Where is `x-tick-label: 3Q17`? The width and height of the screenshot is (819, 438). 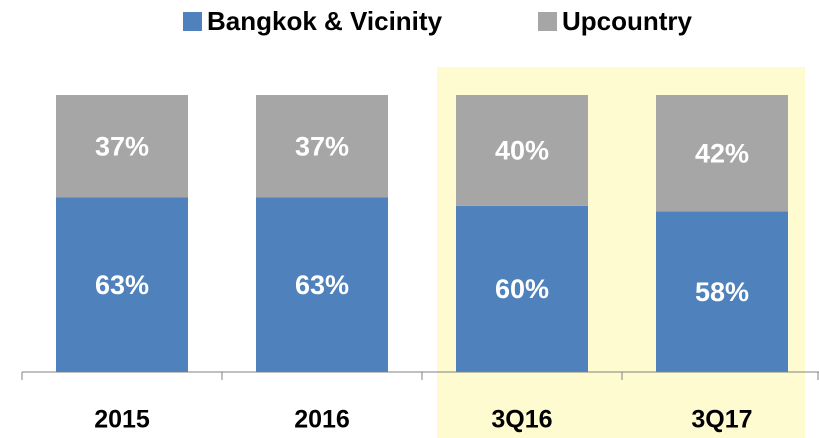
x-tick-label: 3Q17 is located at coordinates (721, 420).